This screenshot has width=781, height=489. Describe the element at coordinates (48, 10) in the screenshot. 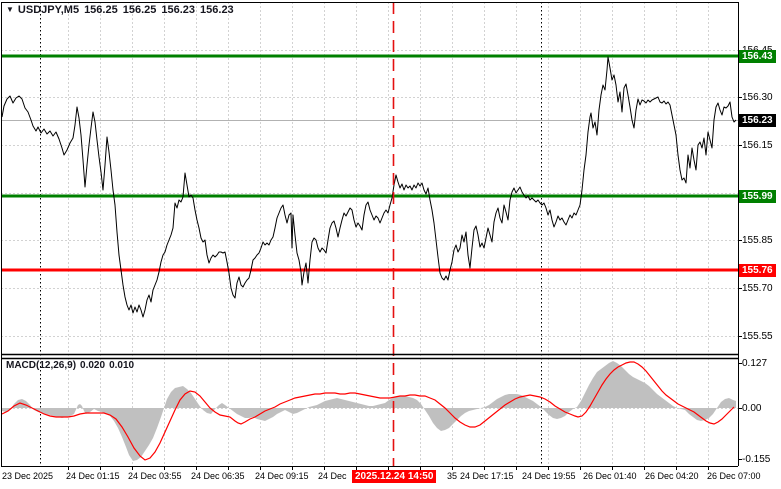

I see `symbol-label: USDJPY,M5` at that location.